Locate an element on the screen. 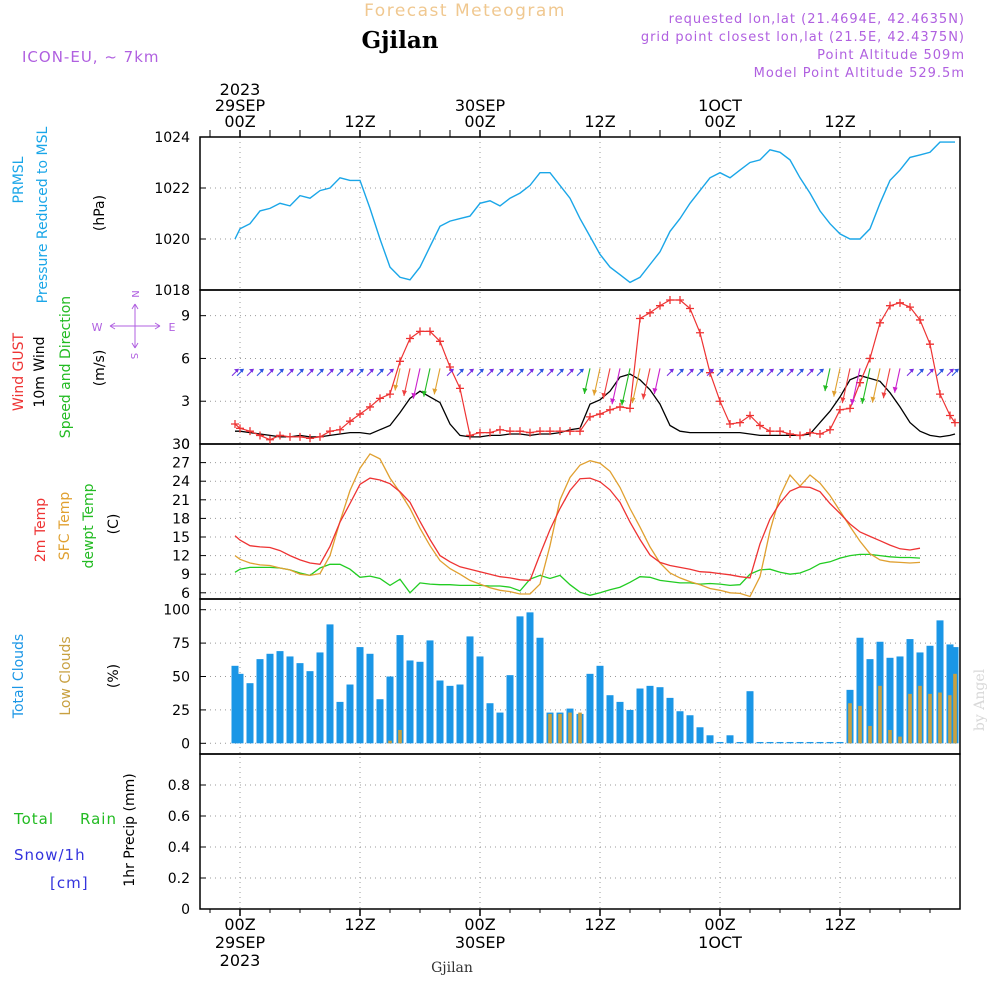  location-title: Gjilan is located at coordinates (399, 40).